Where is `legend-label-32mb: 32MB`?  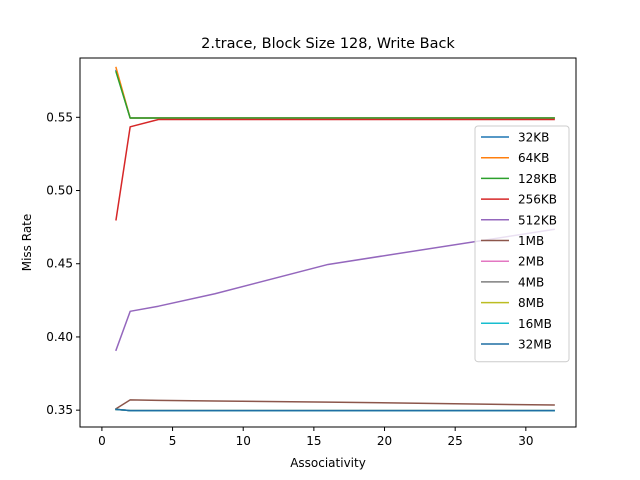 legend-label-32mb: 32MB is located at coordinates (535, 345).